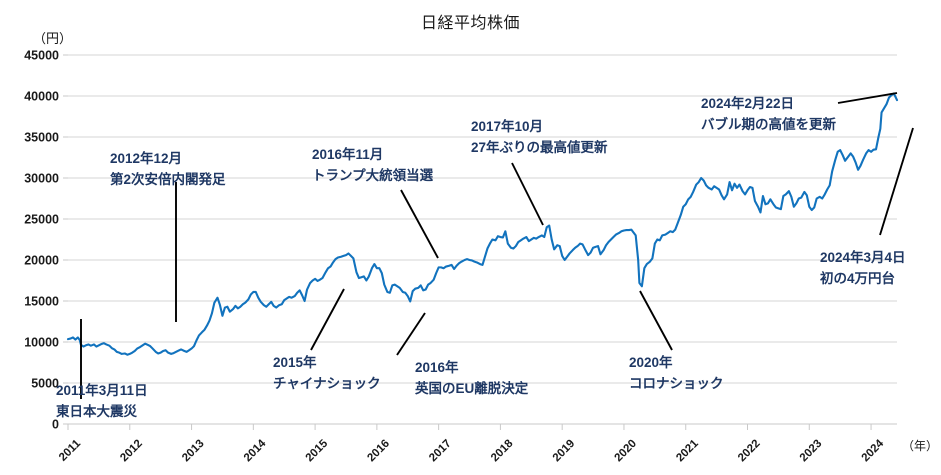 This screenshot has width=941, height=475. Describe the element at coordinates (437, 367) in the screenshot. I see `anno-2016-brexit-line1: 2016年` at that location.